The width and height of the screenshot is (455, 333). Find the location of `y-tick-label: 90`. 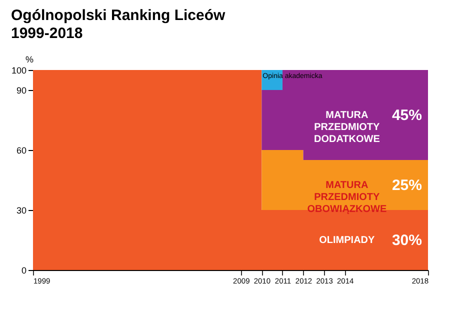

y-tick-label: 90 is located at coordinates (21, 91).